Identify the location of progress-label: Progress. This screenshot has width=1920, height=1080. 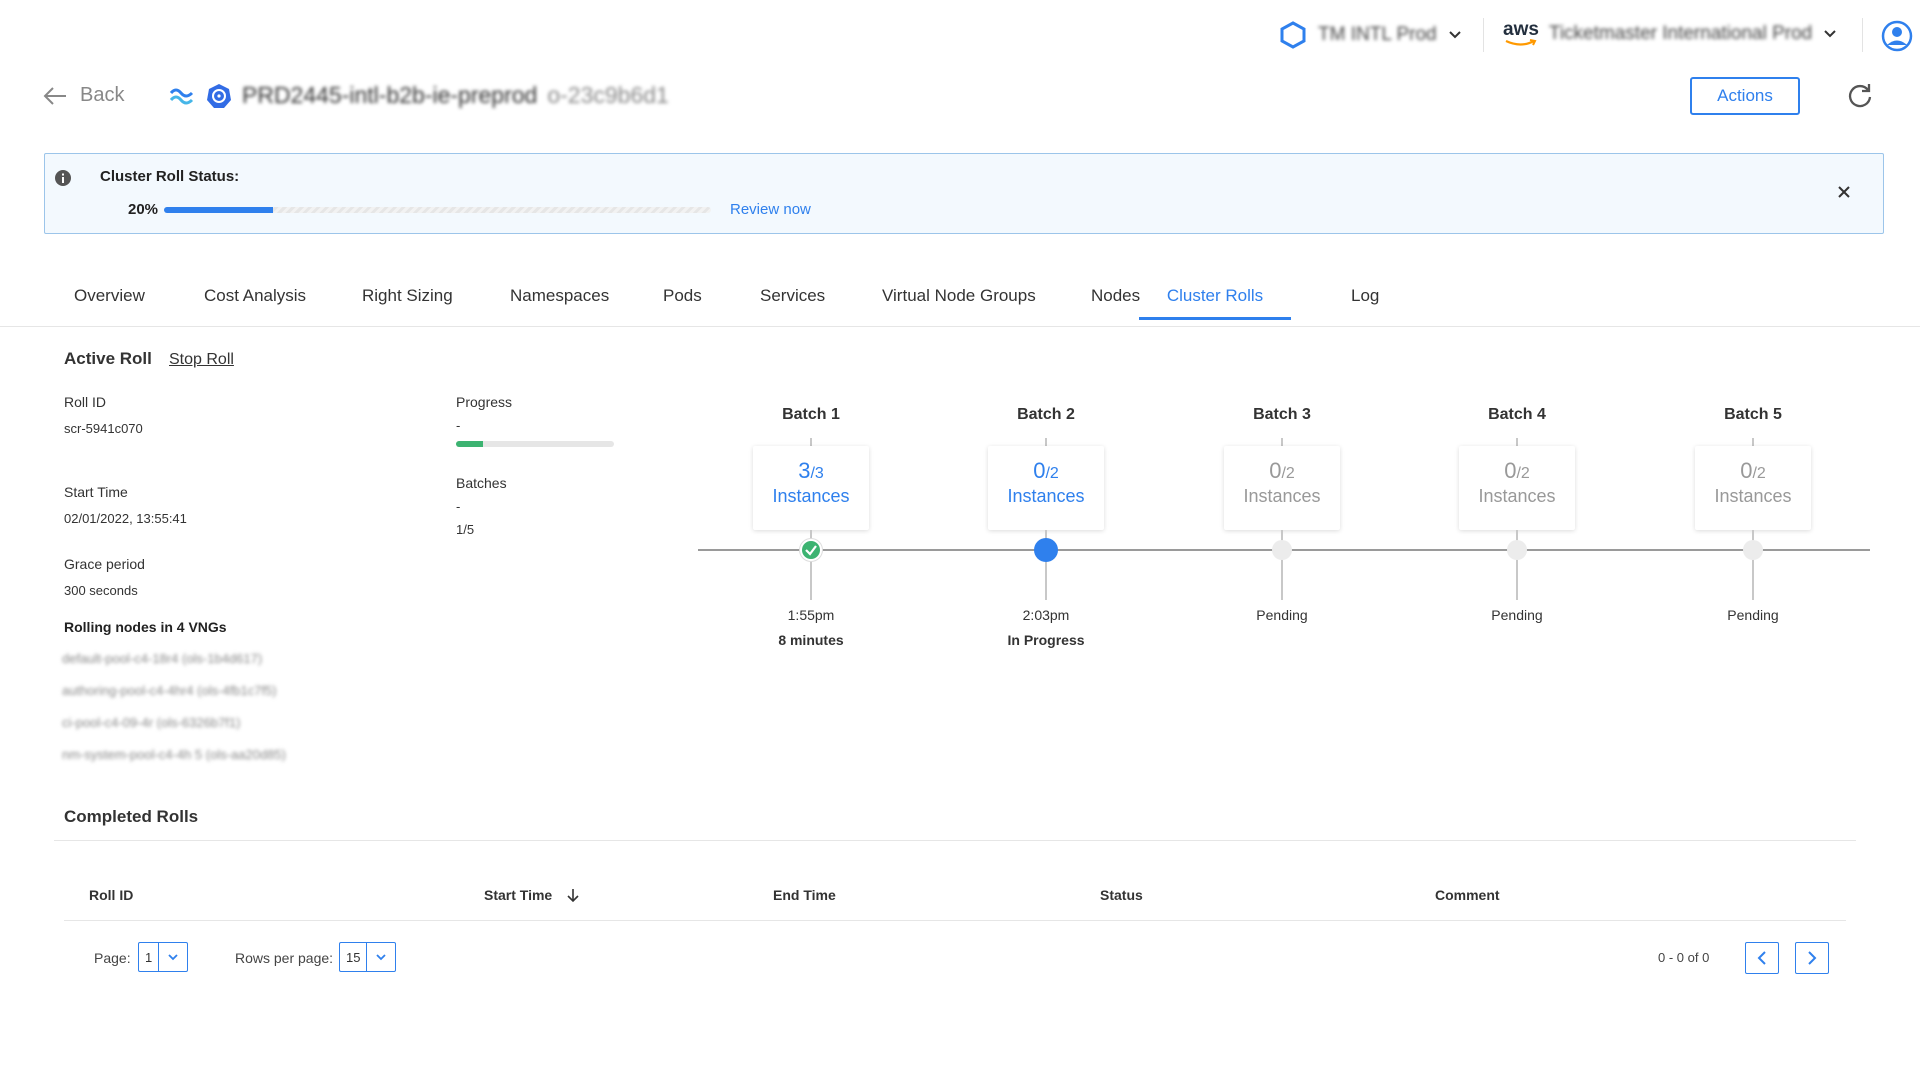
(484, 402).